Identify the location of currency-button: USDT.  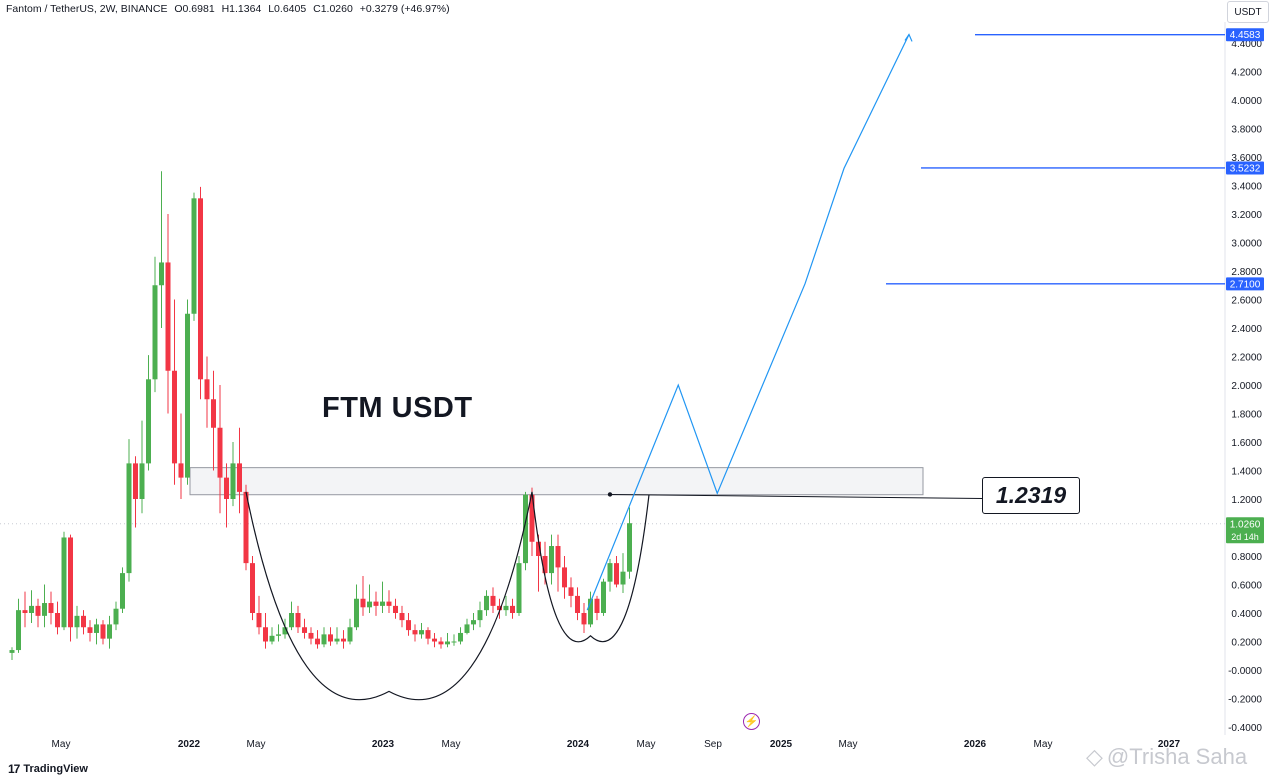
(1248, 12).